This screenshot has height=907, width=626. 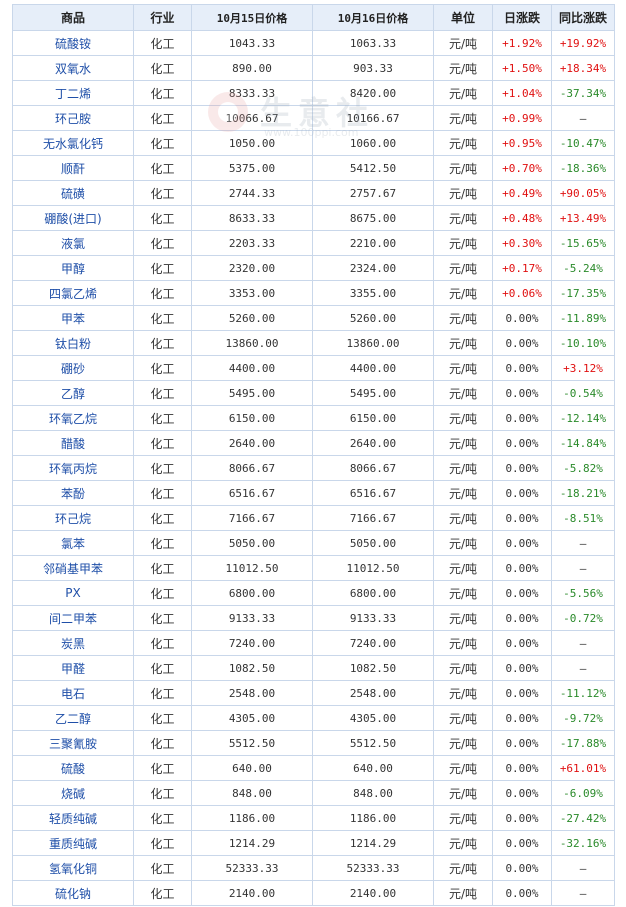 I want to click on price-oct15-cell: 6516.67, so click(x=252, y=493).